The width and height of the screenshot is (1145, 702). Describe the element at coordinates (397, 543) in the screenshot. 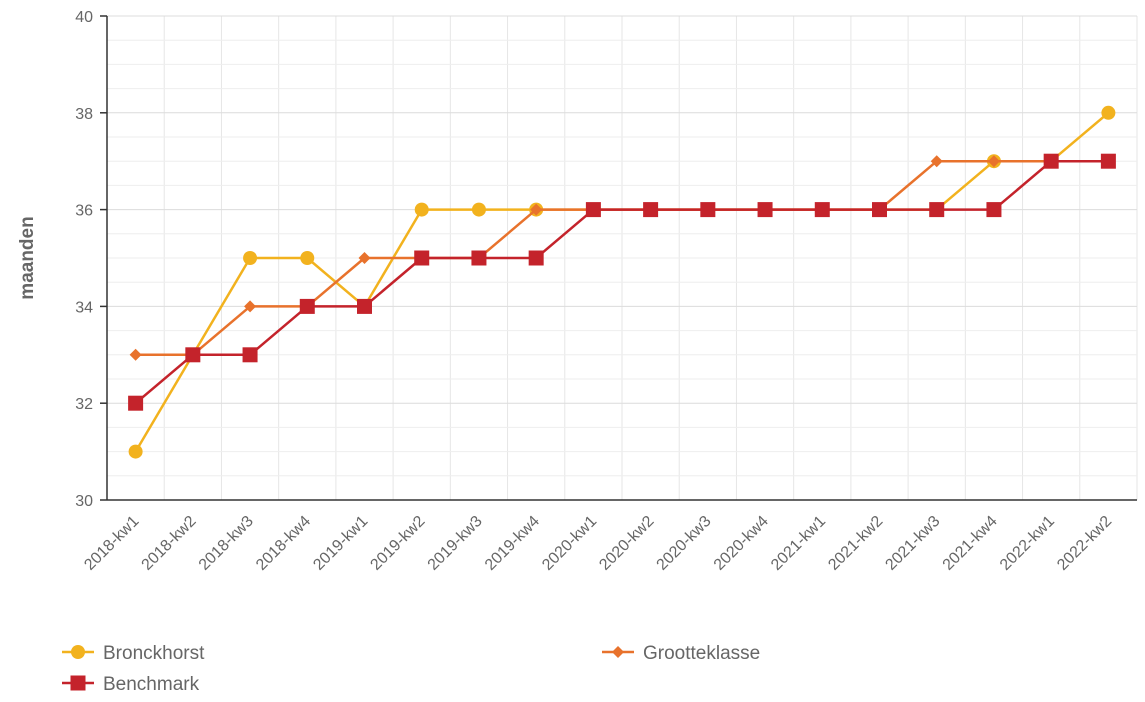

I see `x-tick-label: 2019-kw2` at that location.